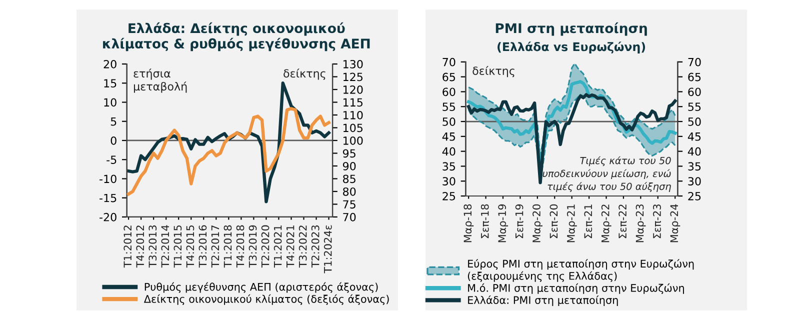 The height and width of the screenshot is (320, 788). What do you see at coordinates (449, 196) in the screenshot?
I see `y-tick-label: 25` at bounding box center [449, 196].